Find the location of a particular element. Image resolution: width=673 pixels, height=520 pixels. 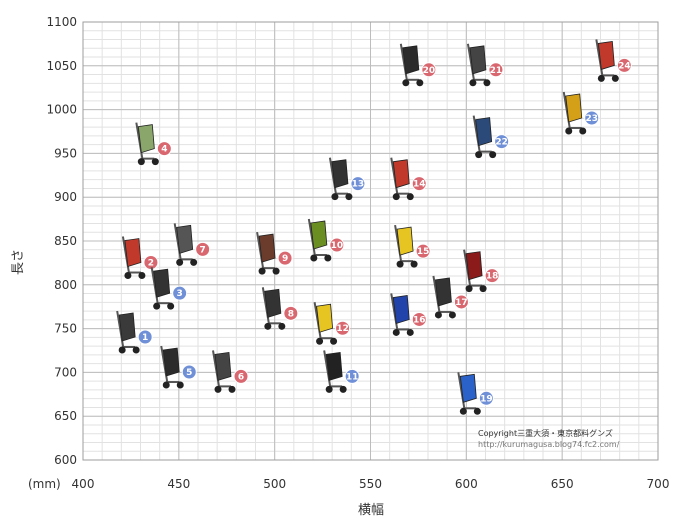

point-label: 3 is located at coordinates (180, 294).